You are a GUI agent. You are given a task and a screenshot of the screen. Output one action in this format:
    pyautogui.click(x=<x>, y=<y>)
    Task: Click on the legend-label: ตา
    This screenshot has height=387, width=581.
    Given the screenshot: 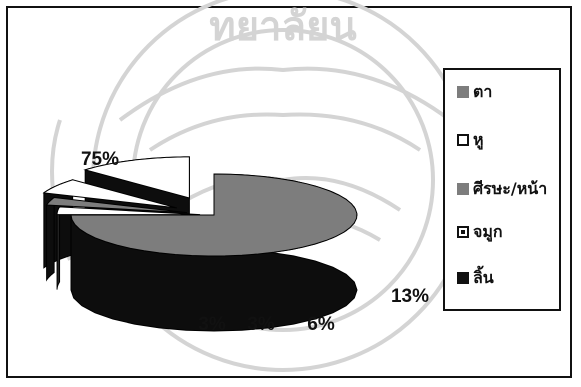 What is the action you would take?
    pyautogui.click(x=483, y=91)
    